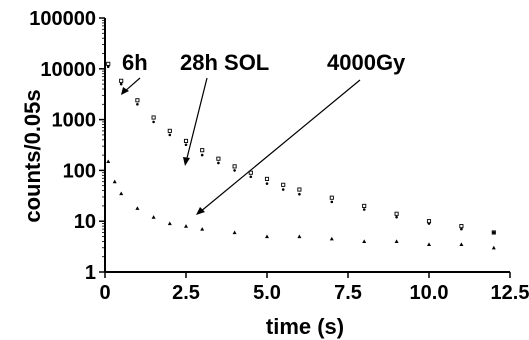 The height and width of the screenshot is (340, 529). Describe the element at coordinates (67, 146) in the screenshot. I see `y-ticks: 1 10 100 1000 10000 100000` at that location.